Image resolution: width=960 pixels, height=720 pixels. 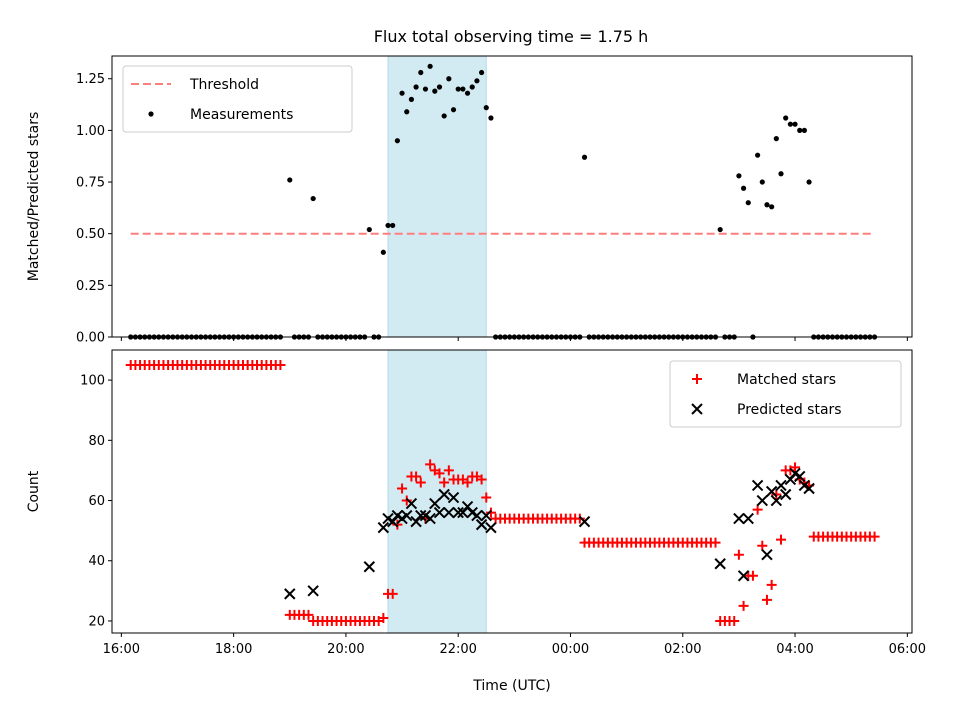 What do you see at coordinates (90, 183) in the screenshot?
I see `y-tick-label: 0.75` at bounding box center [90, 183].